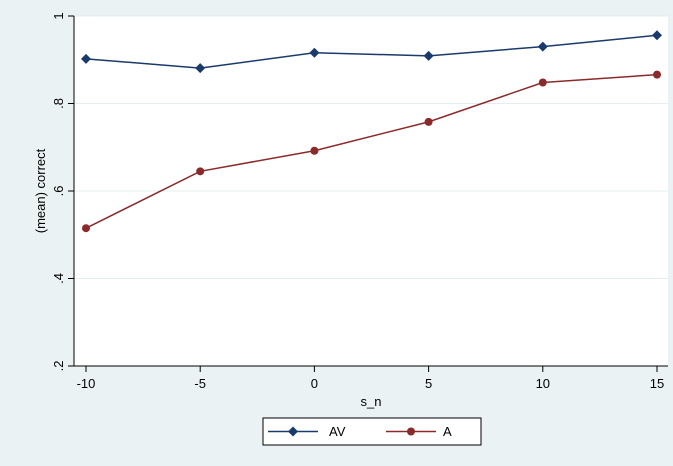 This screenshot has width=673, height=466. I want to click on x-axis-ticks: -10 -5 0 5 10 15, so click(370, 378).